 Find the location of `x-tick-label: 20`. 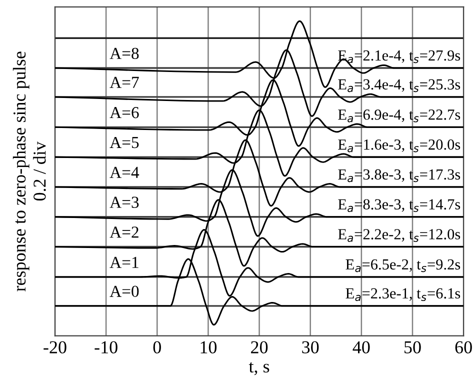

x-tick-label: 20 is located at coordinates (259, 347).